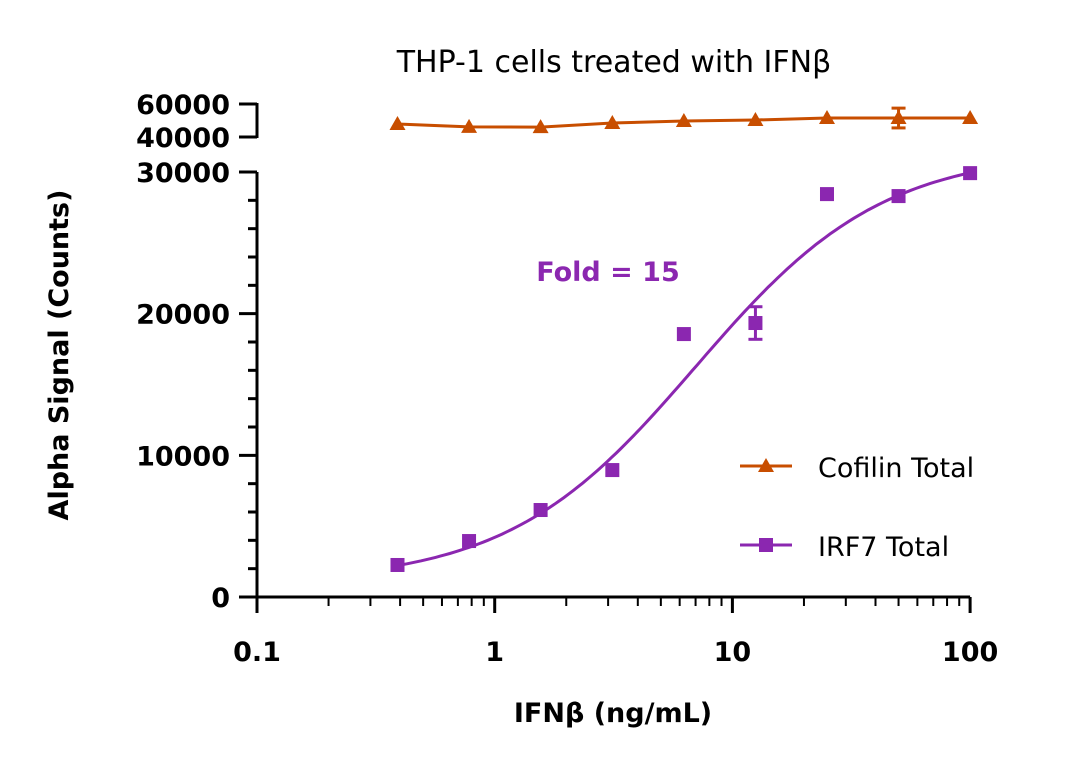 The width and height of the screenshot is (1080, 768). I want to click on fold-annotation: Fold = 15, so click(607, 272).